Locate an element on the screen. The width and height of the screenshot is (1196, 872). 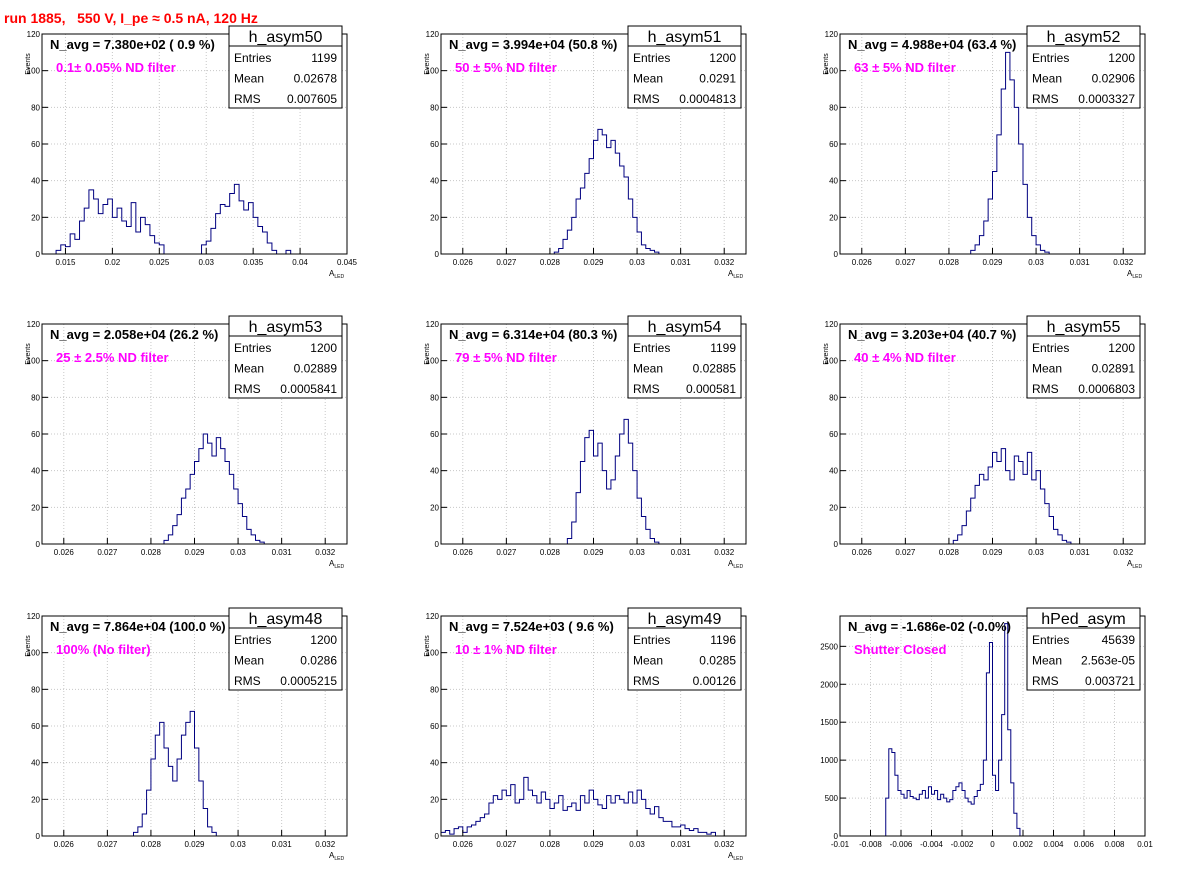
x-tick-label: 0.002 is located at coordinates (1023, 844).